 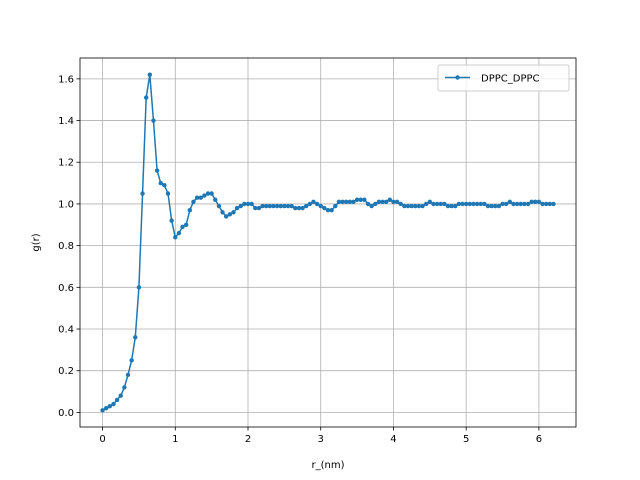 I want to click on legend: DPPC_DPPC, so click(x=503, y=78).